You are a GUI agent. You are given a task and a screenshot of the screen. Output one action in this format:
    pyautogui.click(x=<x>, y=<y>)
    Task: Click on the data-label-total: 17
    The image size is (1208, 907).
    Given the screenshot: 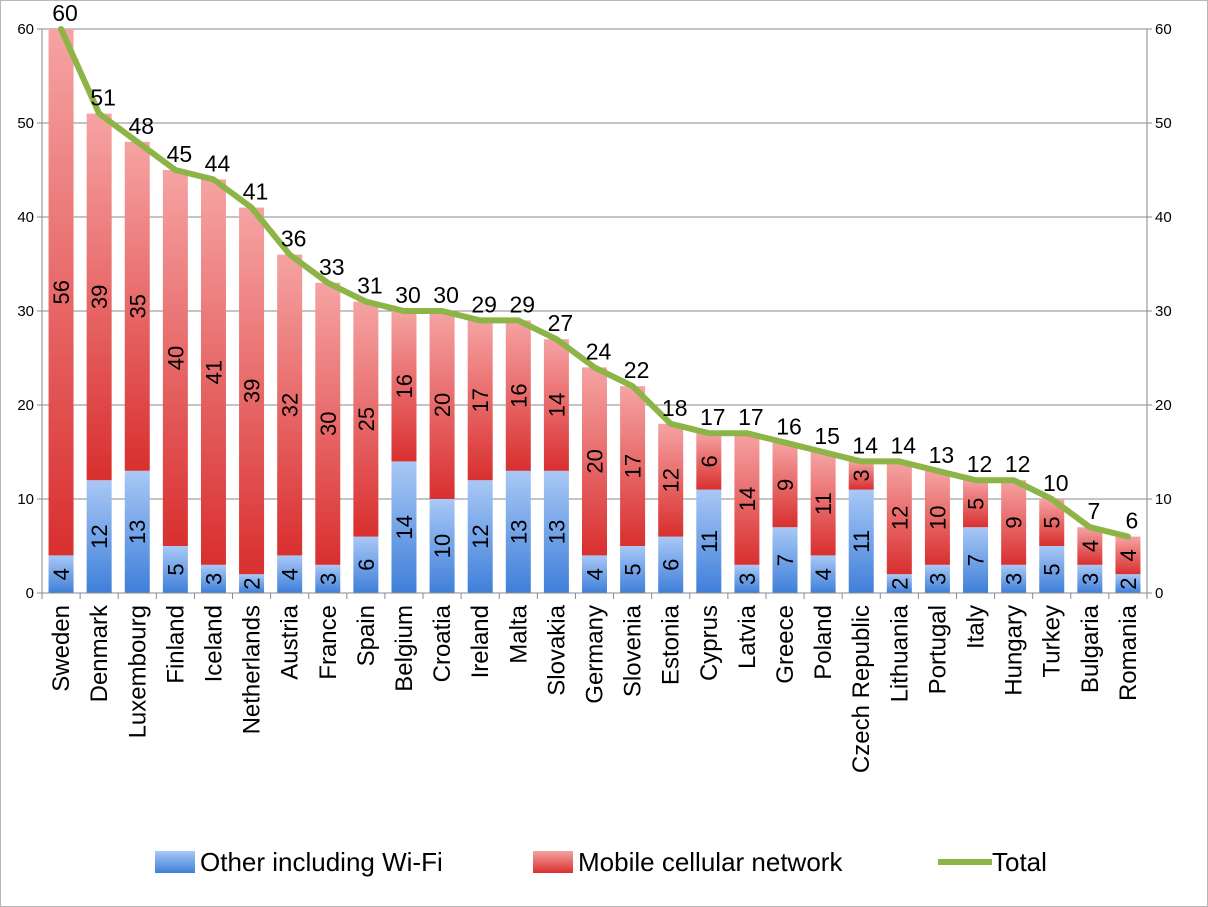 What is the action you would take?
    pyautogui.click(x=751, y=417)
    